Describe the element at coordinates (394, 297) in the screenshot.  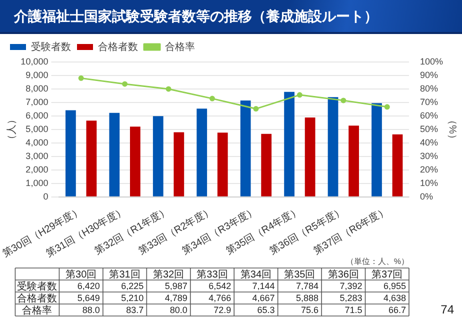
I see `data-label: 4,638` at that location.